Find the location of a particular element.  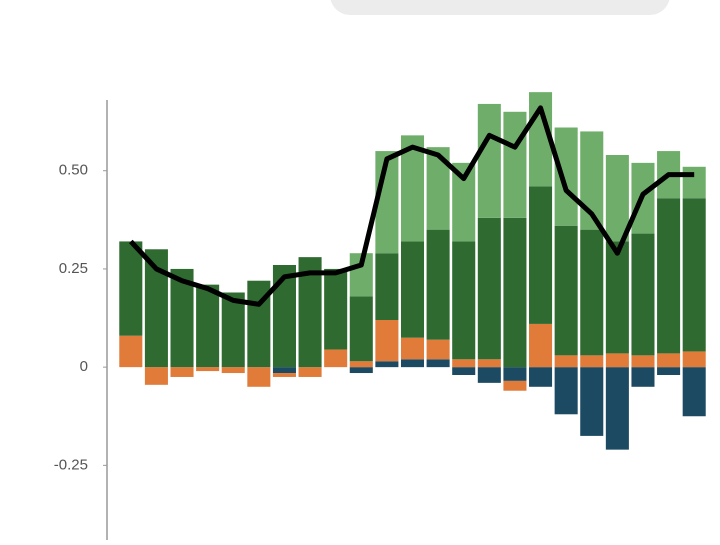

y-tick-label: 0.50 is located at coordinates (73, 170).